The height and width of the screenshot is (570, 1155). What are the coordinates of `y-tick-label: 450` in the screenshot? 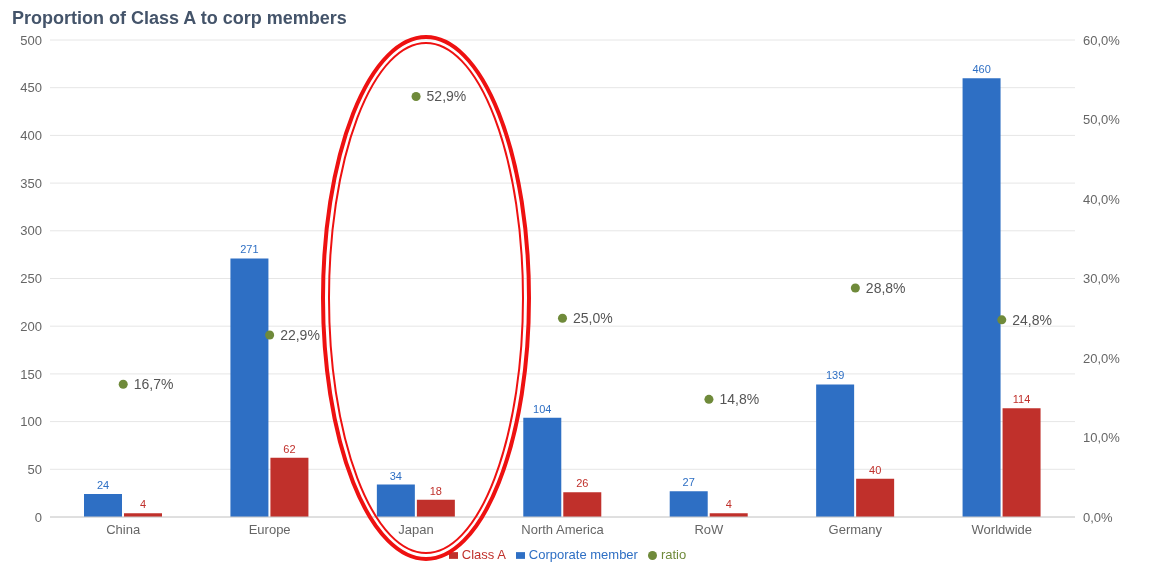 It's located at (31, 88).